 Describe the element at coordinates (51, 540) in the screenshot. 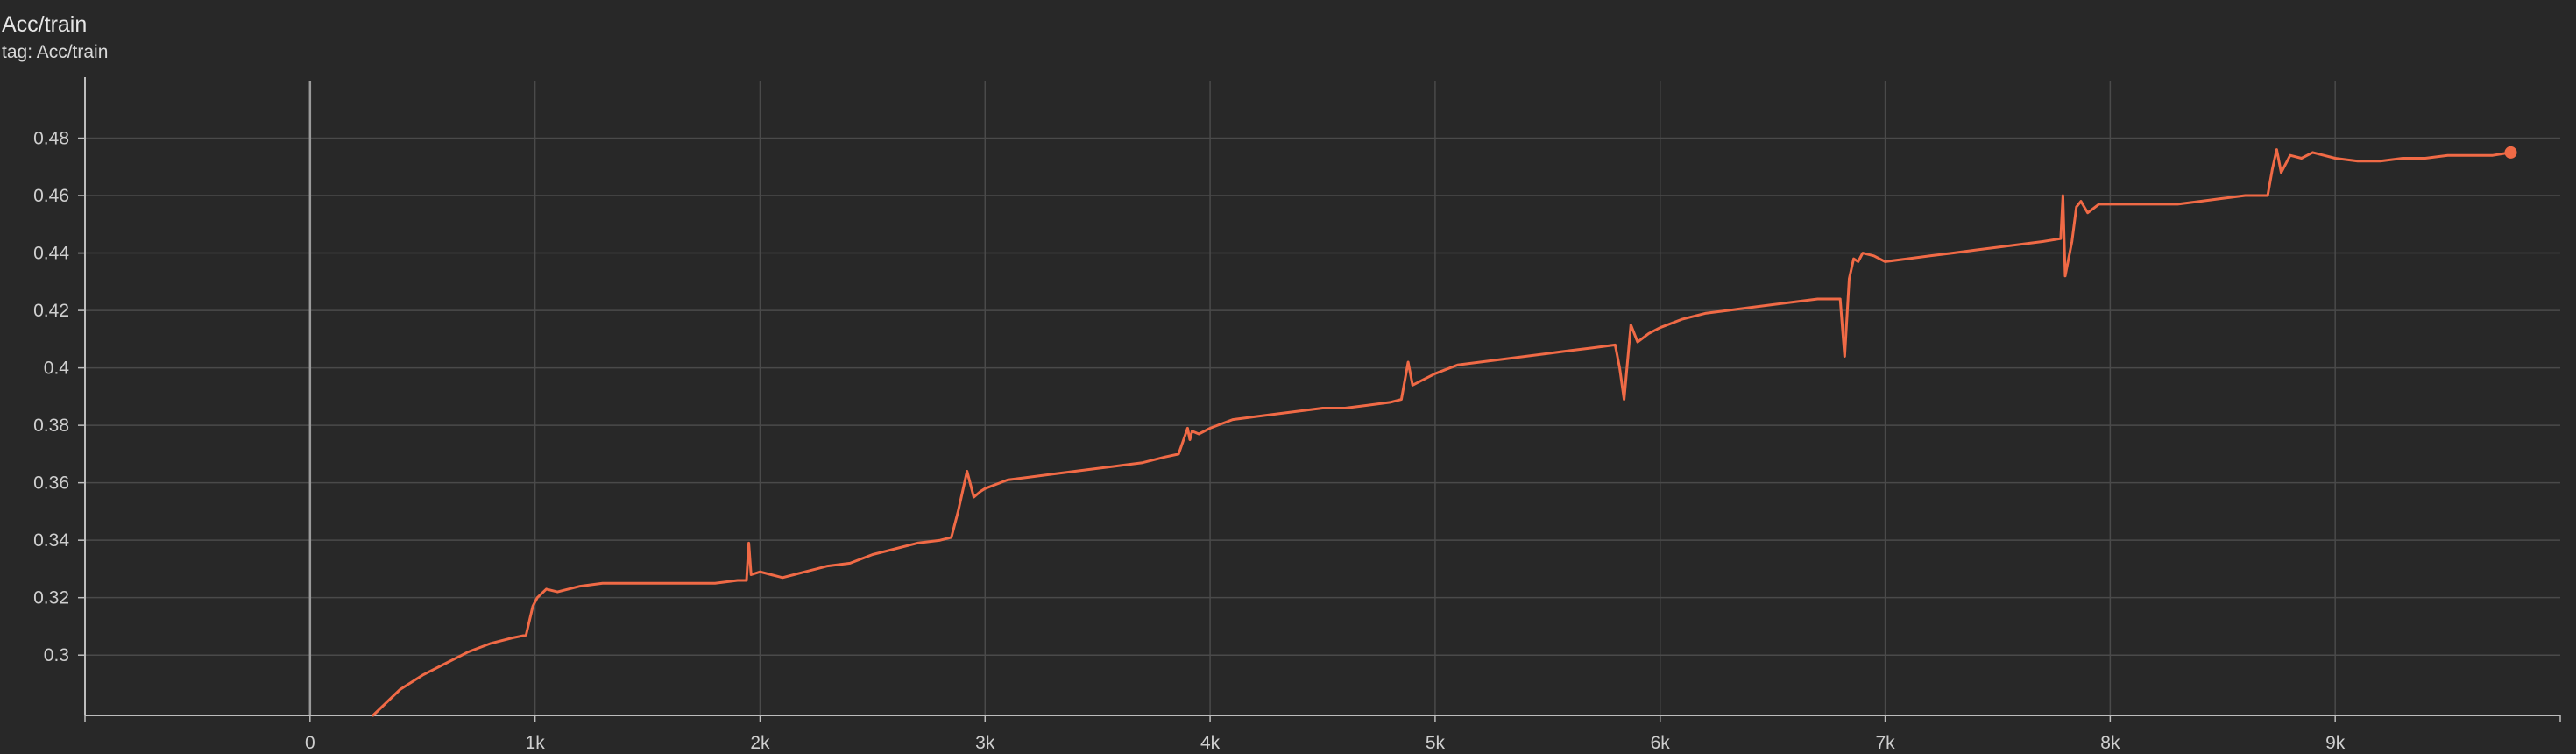

I see `y-tick-label: 0.34` at that location.